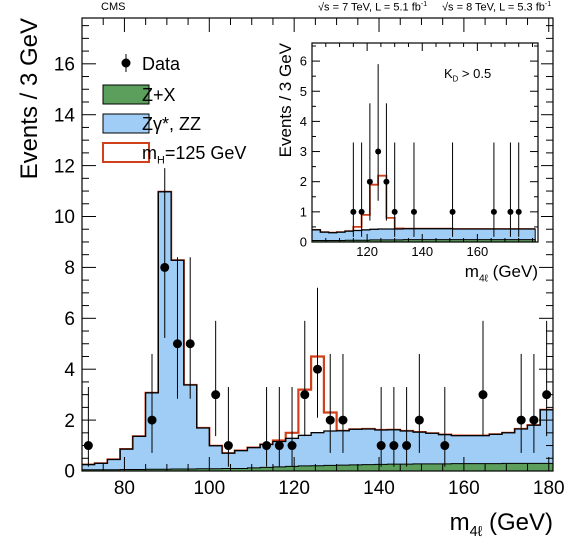 The height and width of the screenshot is (544, 581). What do you see at coordinates (124, 488) in the screenshot?
I see `main-x-tick-label: 80` at bounding box center [124, 488].